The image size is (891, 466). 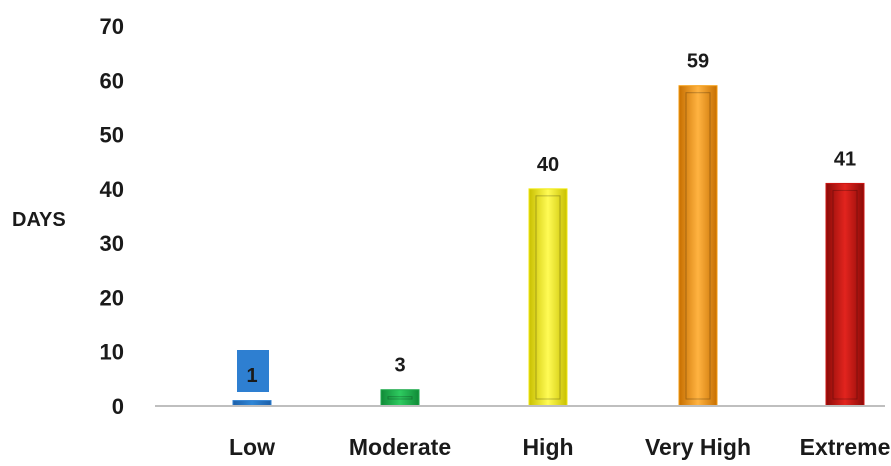 I want to click on y-tick-label: 30, so click(x=112, y=243).